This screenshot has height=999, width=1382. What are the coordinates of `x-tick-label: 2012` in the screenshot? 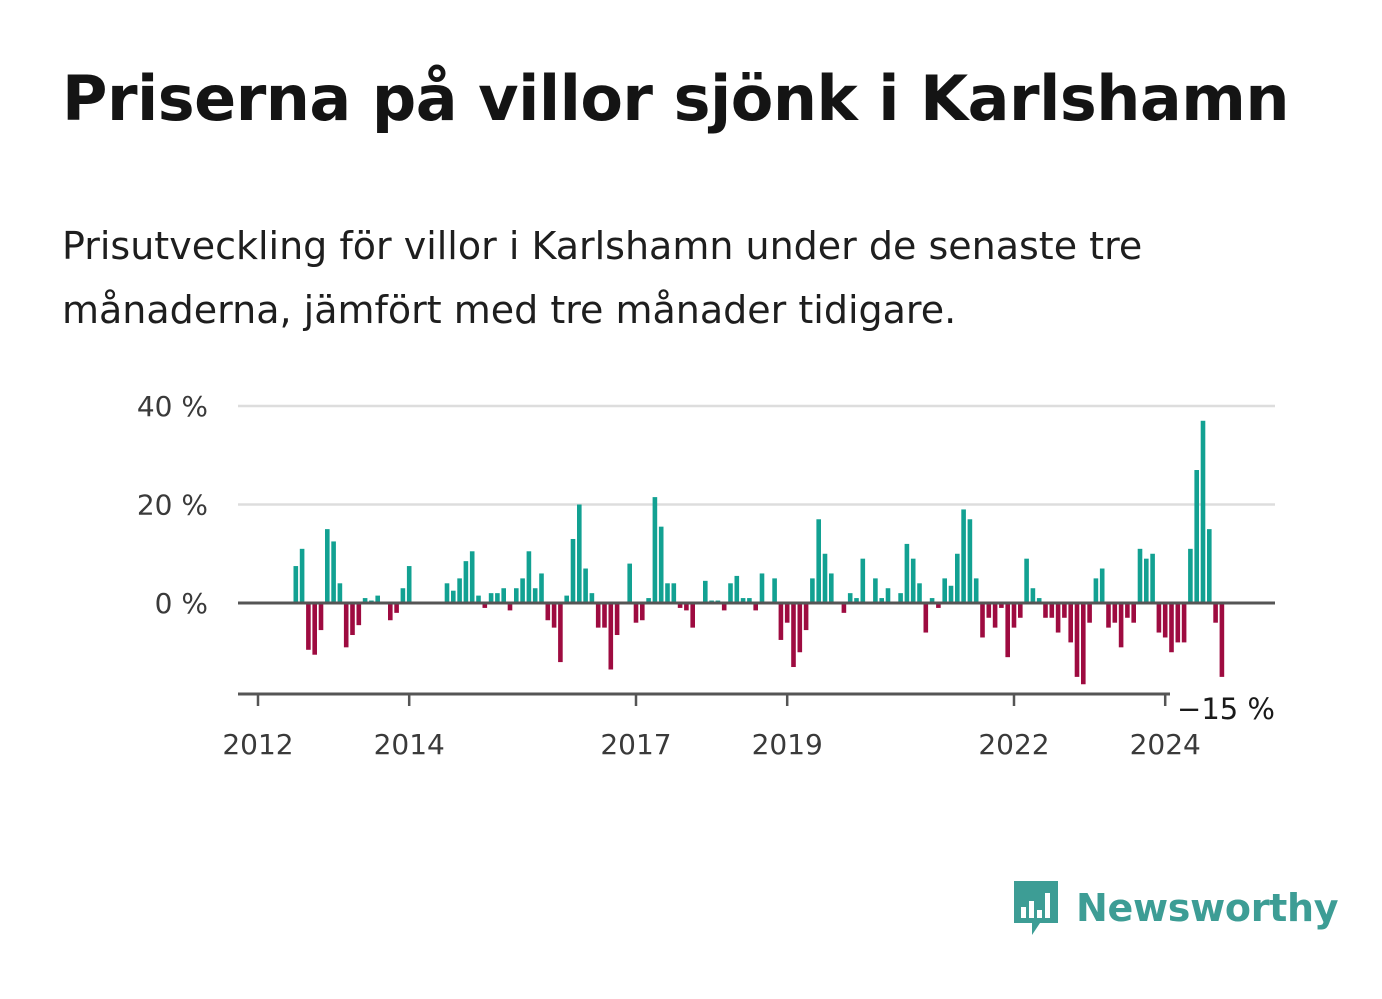 It's located at (257, 744).